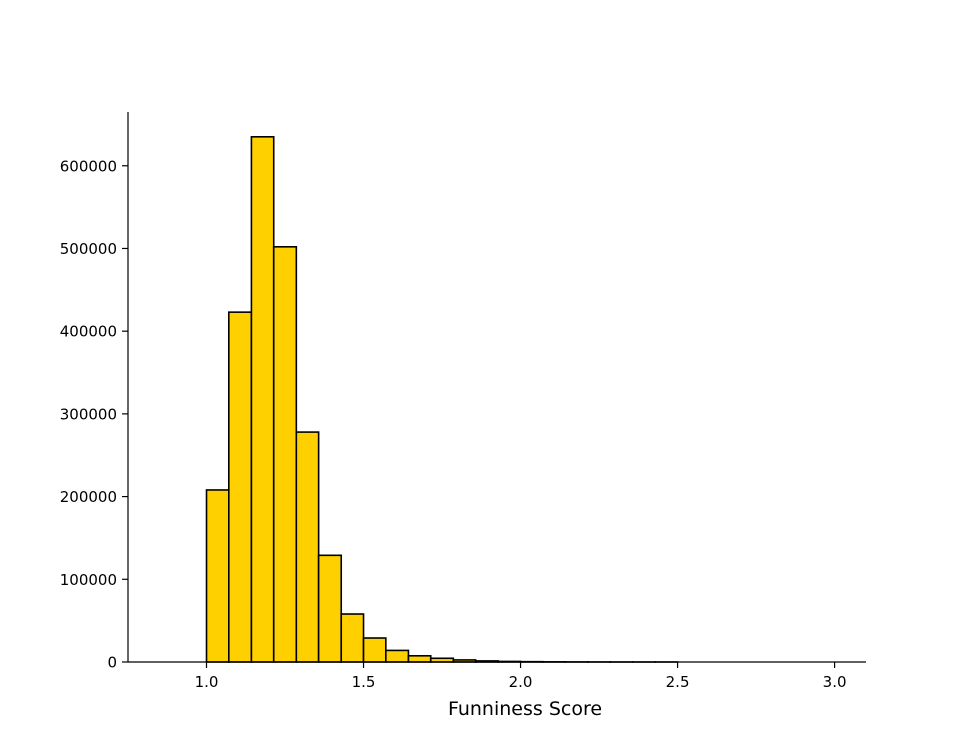 This screenshot has width=980, height=734. Describe the element at coordinates (88, 580) in the screenshot. I see `y-tick-label: 100000` at that location.